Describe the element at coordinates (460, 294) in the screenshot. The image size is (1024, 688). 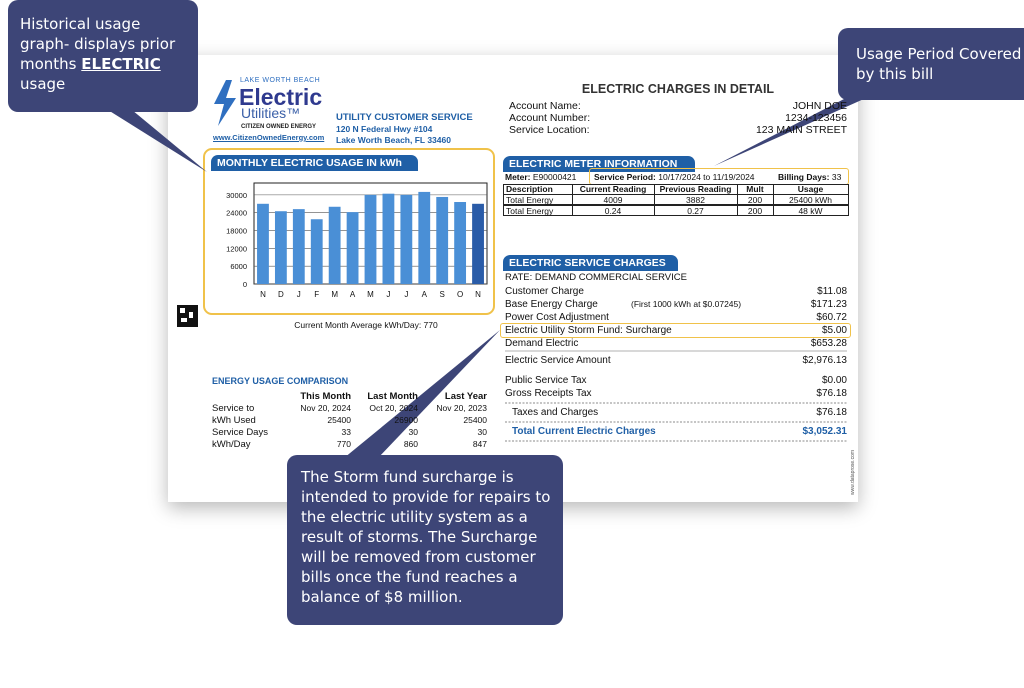
I see `x-tick-label: O` at that location.